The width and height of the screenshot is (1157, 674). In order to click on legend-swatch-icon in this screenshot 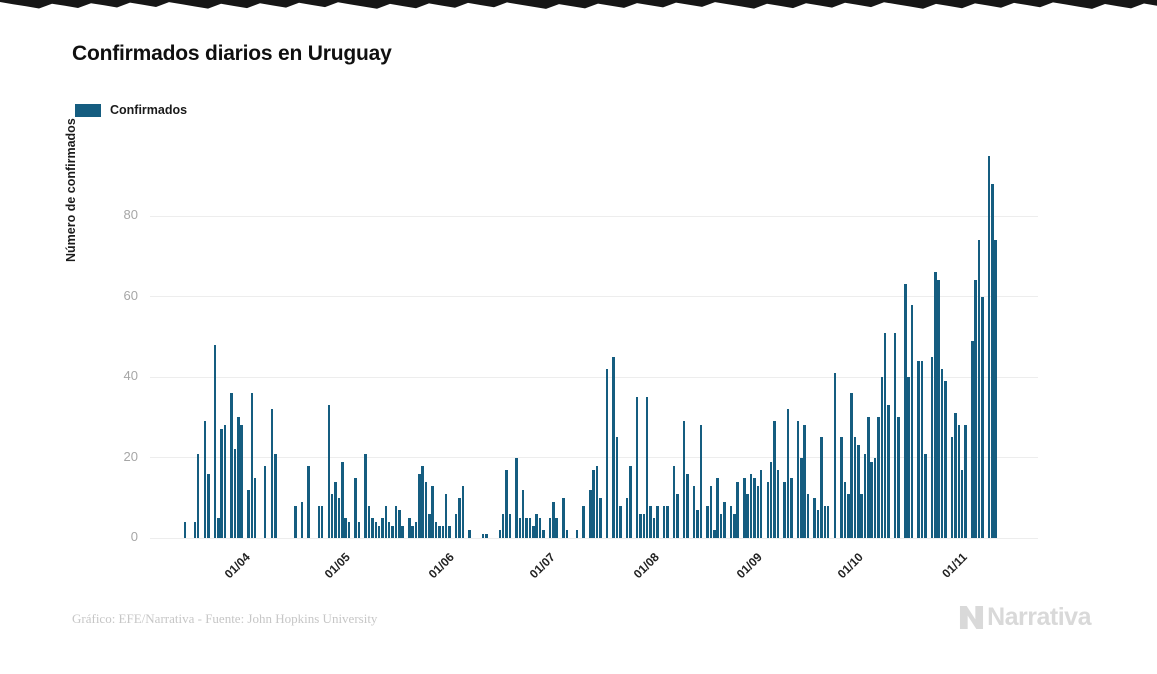, I will do `click(88, 110)`.